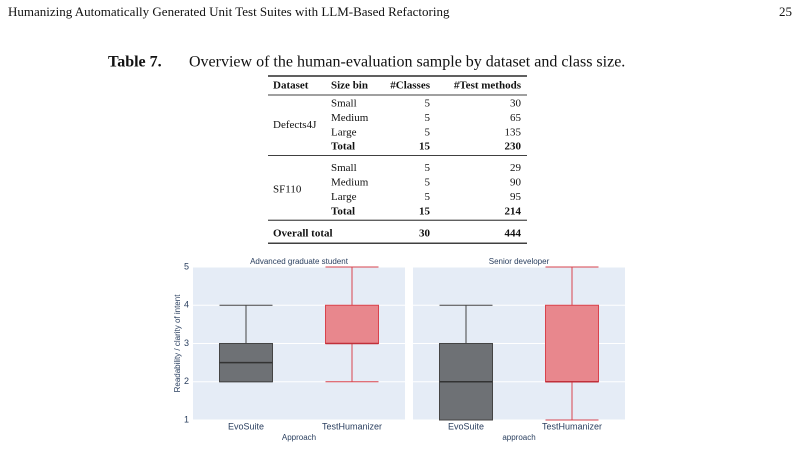 The width and height of the screenshot is (800, 450). What do you see at coordinates (513, 132) in the screenshot?
I see `table-cell: 135` at bounding box center [513, 132].